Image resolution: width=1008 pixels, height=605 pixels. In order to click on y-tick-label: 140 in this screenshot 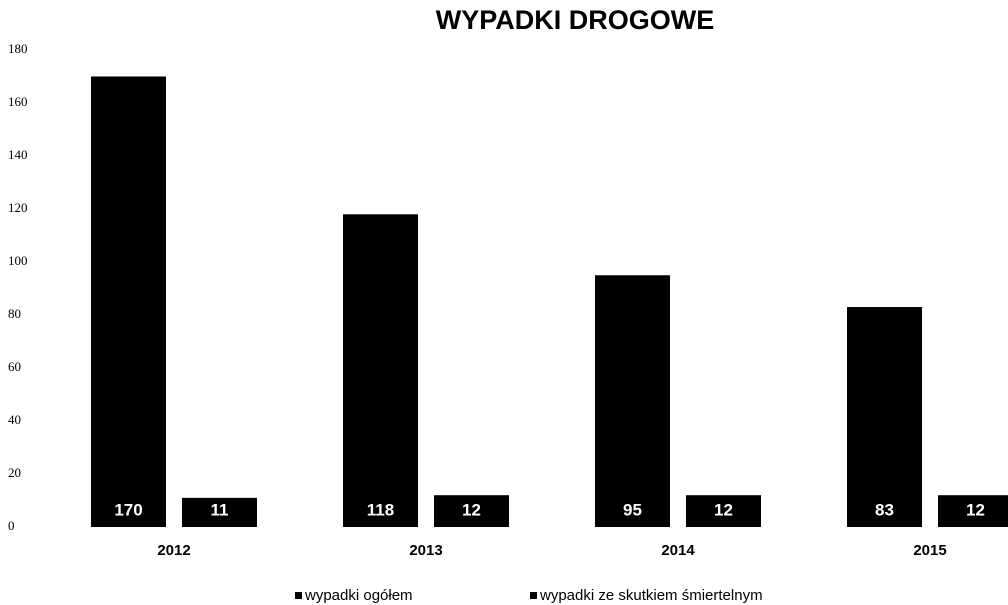, I will do `click(18, 154)`.